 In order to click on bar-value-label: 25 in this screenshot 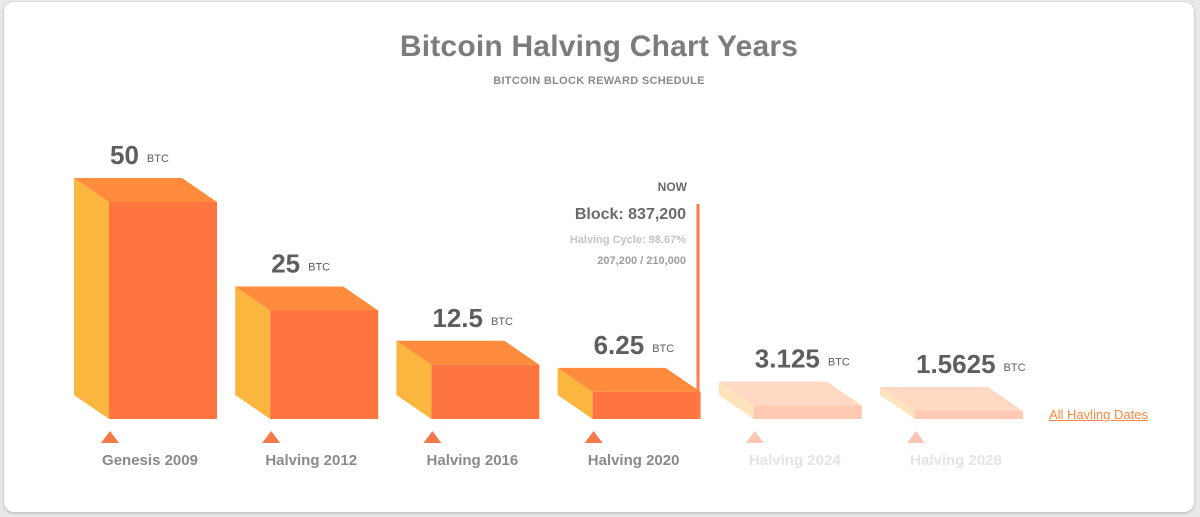, I will do `click(285, 264)`.